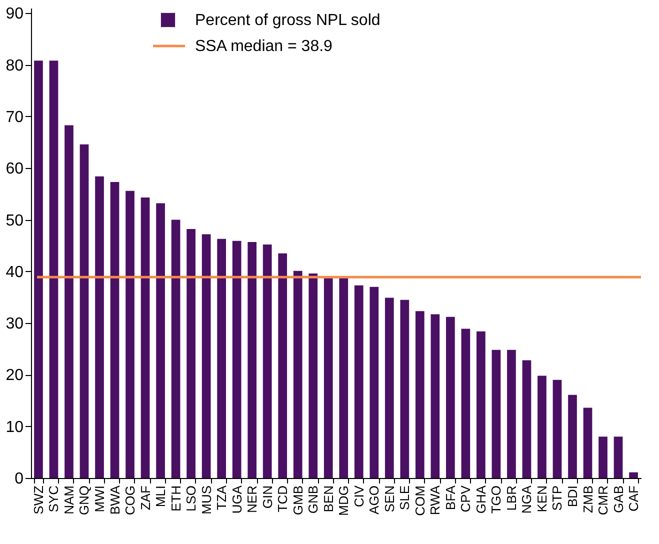 Image resolution: width=659 pixels, height=544 pixels. Describe the element at coordinates (114, 500) in the screenshot. I see `x-tick-label: BWA` at that location.